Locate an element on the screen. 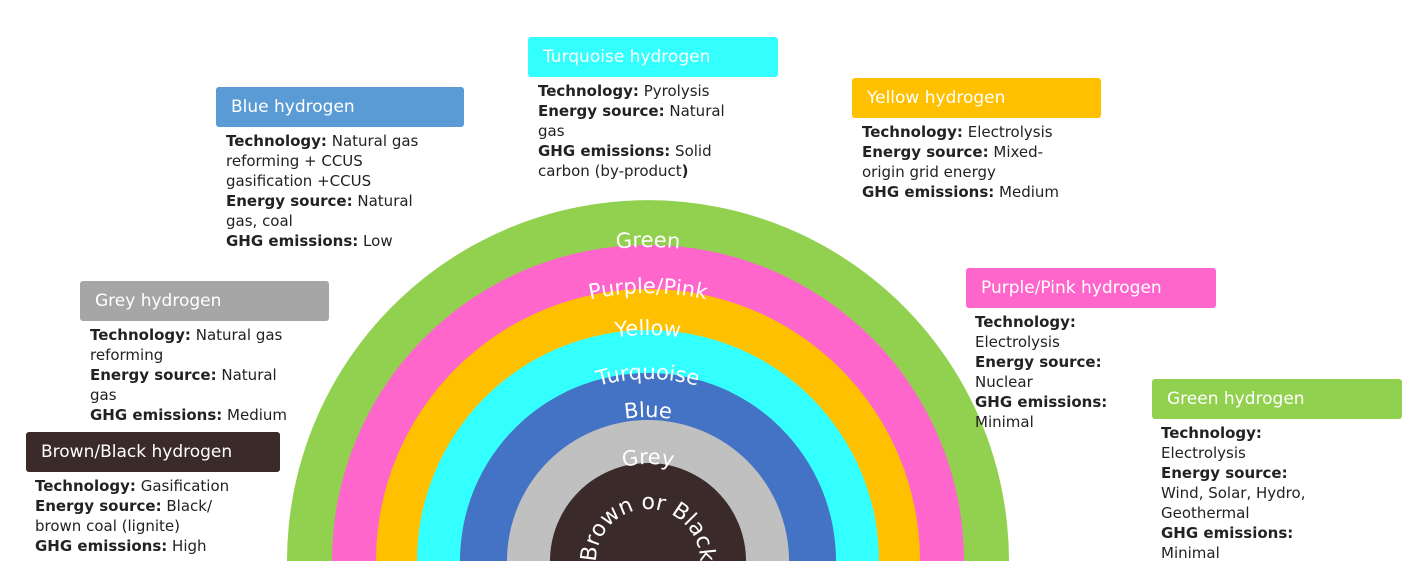  brown-tech-val: Gasification is located at coordinates (185, 486).